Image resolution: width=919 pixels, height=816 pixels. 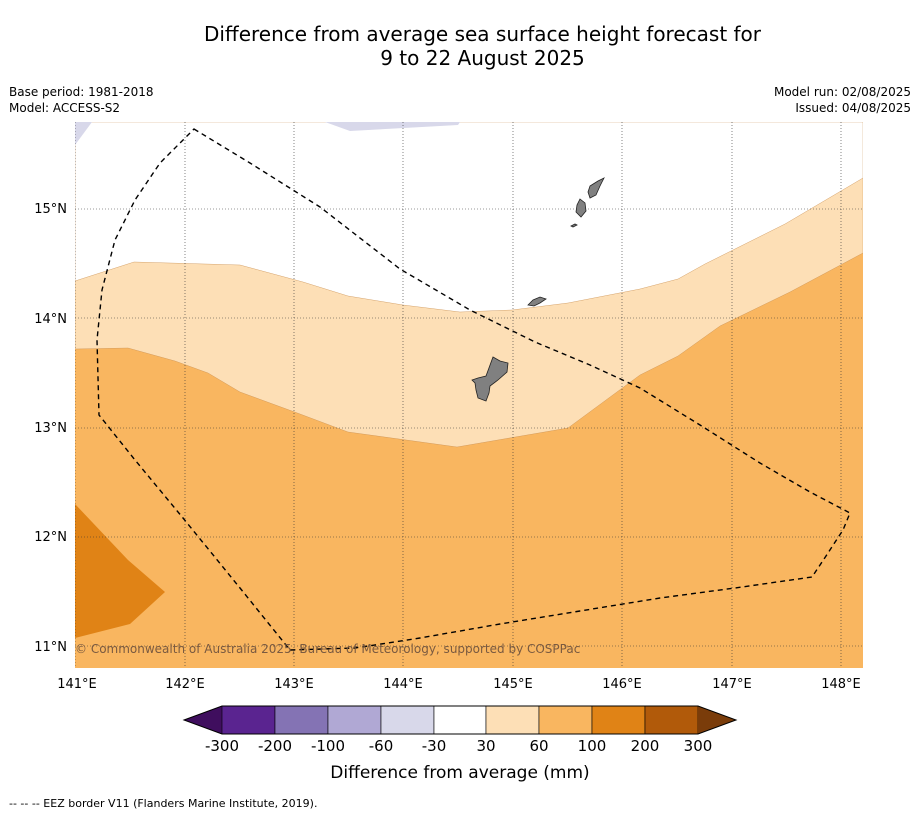 What do you see at coordinates (83, 133) in the screenshot?
I see `region-neg-30-60-west` at bounding box center [83, 133].